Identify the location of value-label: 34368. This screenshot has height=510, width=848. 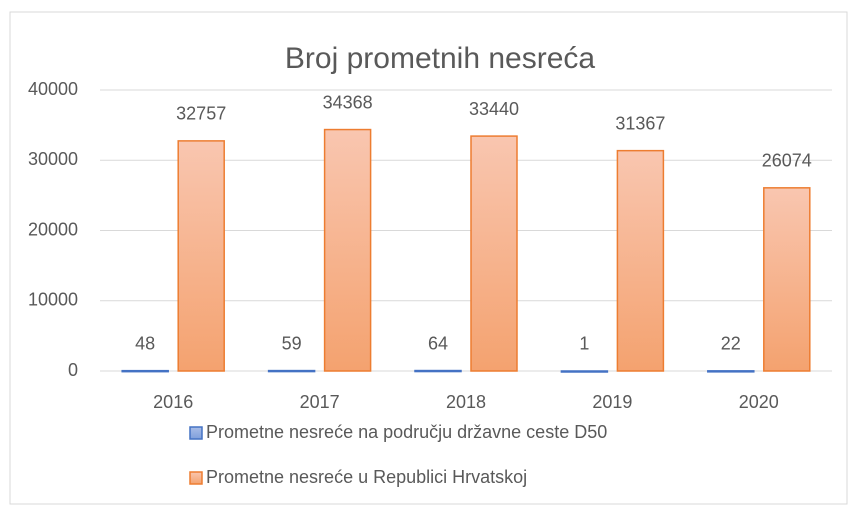
(348, 102).